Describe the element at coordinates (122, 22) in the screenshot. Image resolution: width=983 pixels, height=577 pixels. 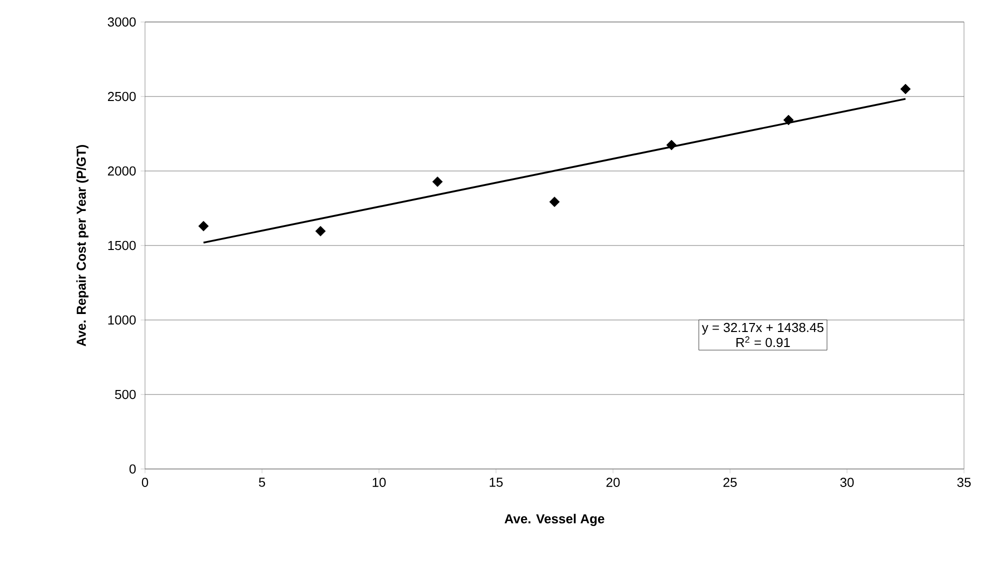
I see `y-tick-label: 3000` at that location.